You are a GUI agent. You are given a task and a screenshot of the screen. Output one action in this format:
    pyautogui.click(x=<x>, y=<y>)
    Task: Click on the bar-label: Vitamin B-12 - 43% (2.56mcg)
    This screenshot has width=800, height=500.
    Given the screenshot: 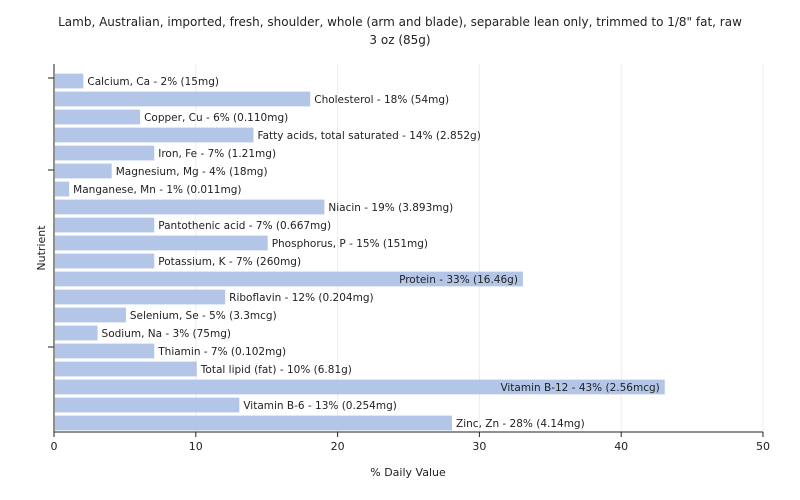 What is the action you would take?
    pyautogui.click(x=579, y=388)
    